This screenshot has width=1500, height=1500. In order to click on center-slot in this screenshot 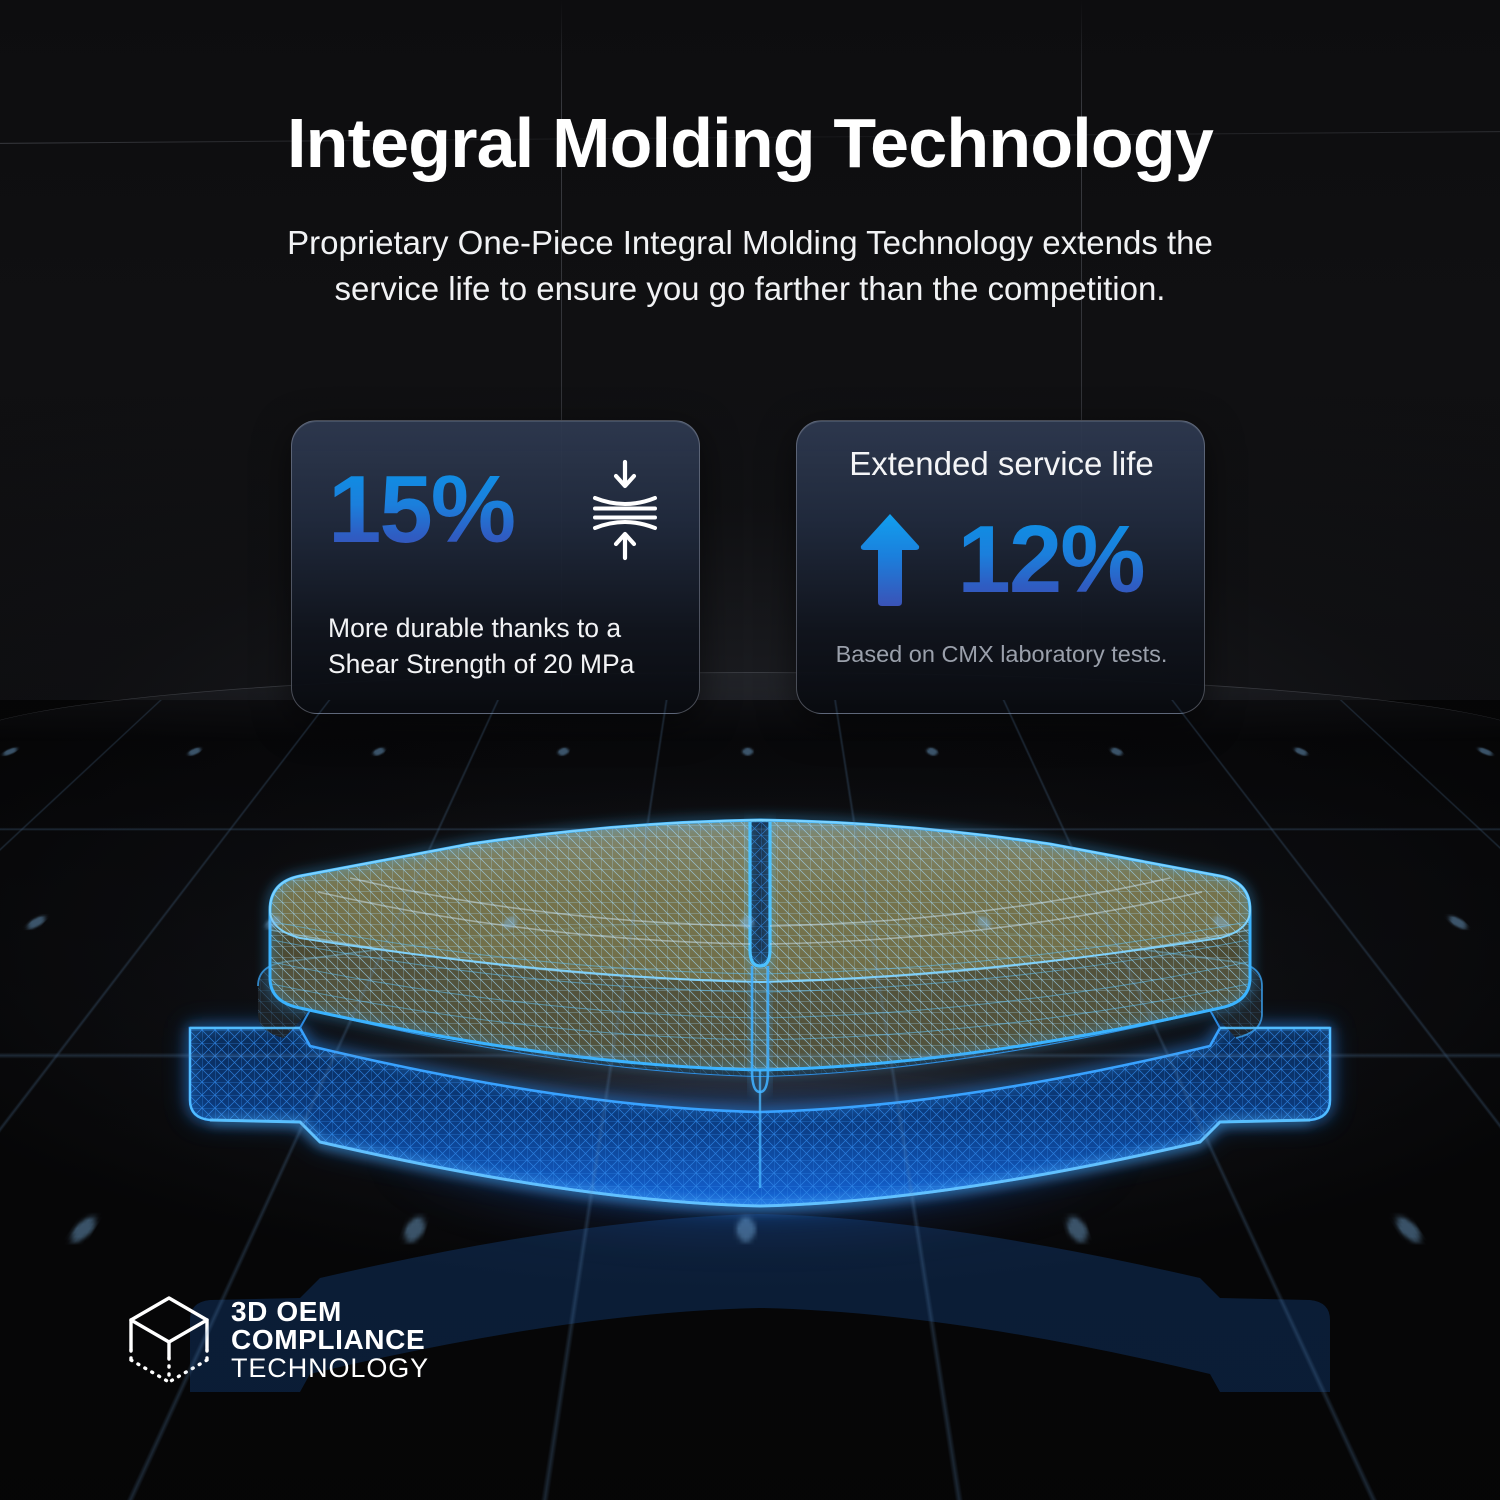, I will do `click(760, 1005)`.